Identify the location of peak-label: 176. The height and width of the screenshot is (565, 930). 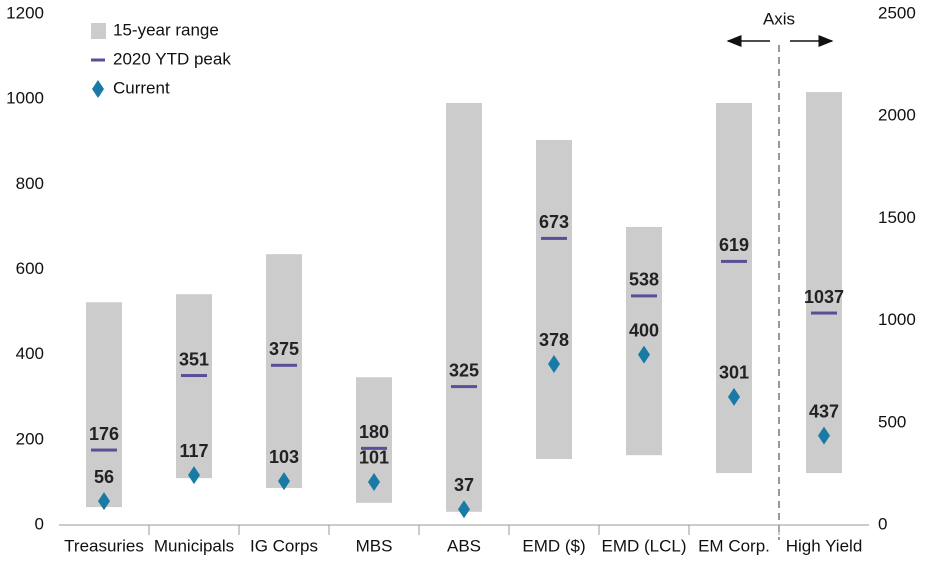
(104, 434).